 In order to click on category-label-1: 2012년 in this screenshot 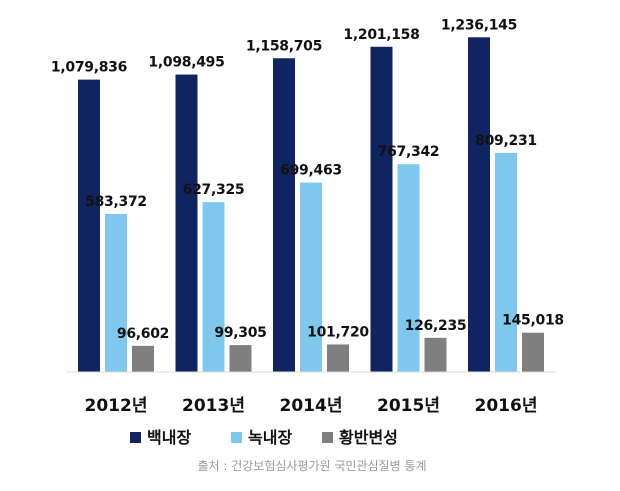, I will do `click(116, 406)`.